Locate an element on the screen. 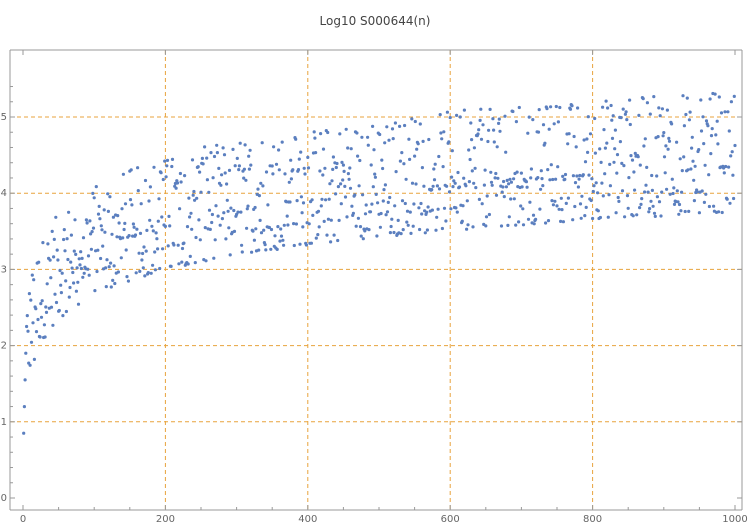 This screenshot has width=750, height=525. x-tick-label: 0 is located at coordinates (23, 519).